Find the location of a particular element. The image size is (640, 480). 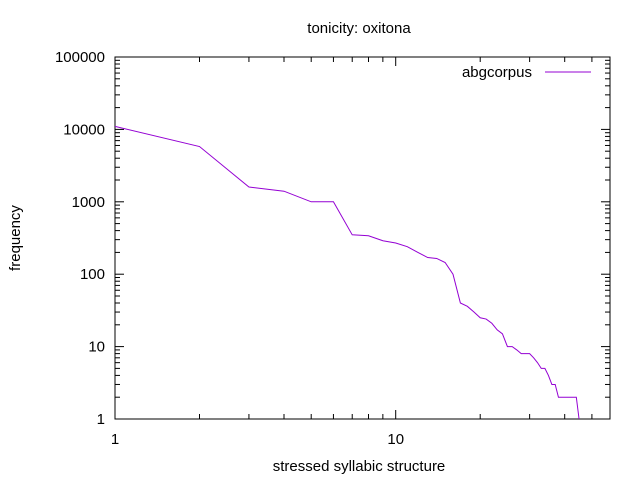

y-tick-label: 10000 is located at coordinates (84, 129).